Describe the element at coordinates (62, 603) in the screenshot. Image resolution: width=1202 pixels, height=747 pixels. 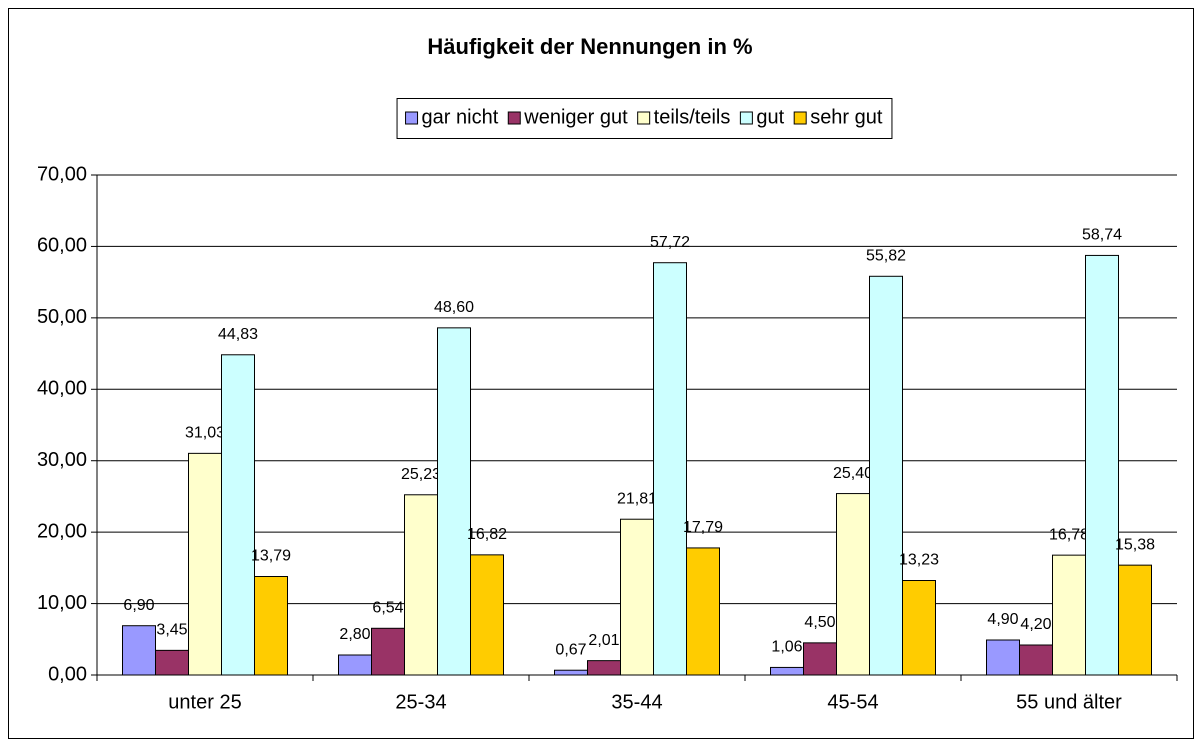
I see `y-tick-label: 10,00` at that location.